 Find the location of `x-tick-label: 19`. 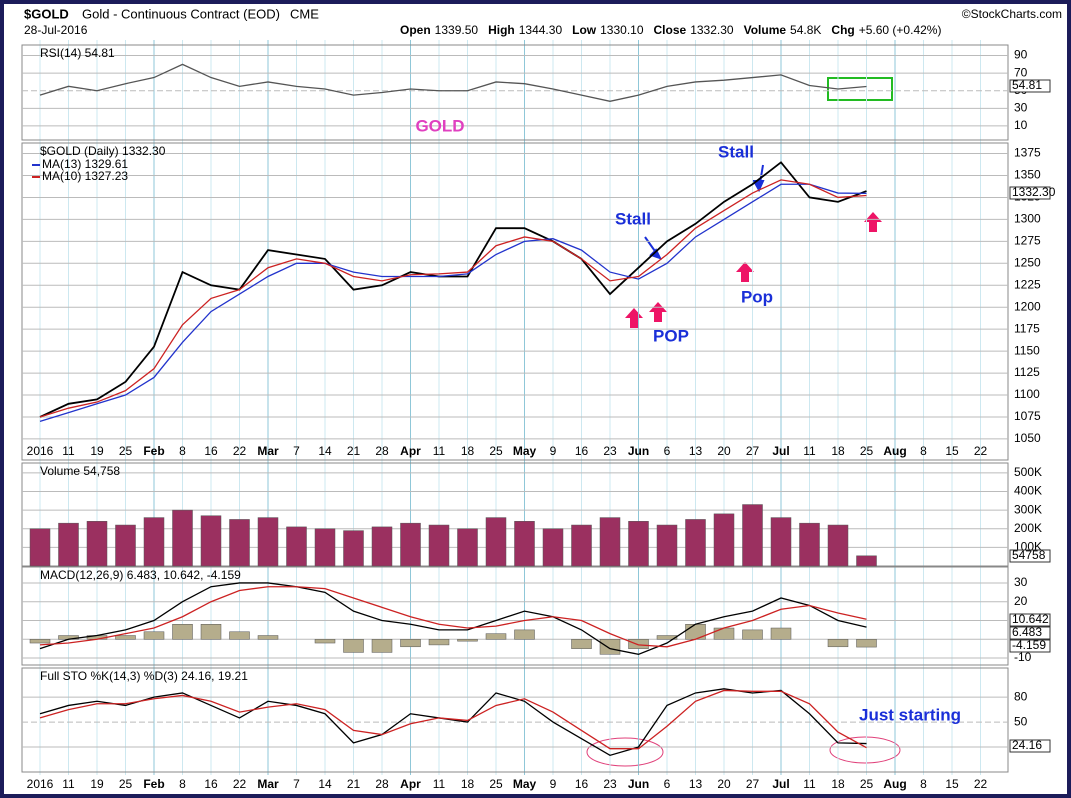

x-tick-label: 19 is located at coordinates (97, 784).